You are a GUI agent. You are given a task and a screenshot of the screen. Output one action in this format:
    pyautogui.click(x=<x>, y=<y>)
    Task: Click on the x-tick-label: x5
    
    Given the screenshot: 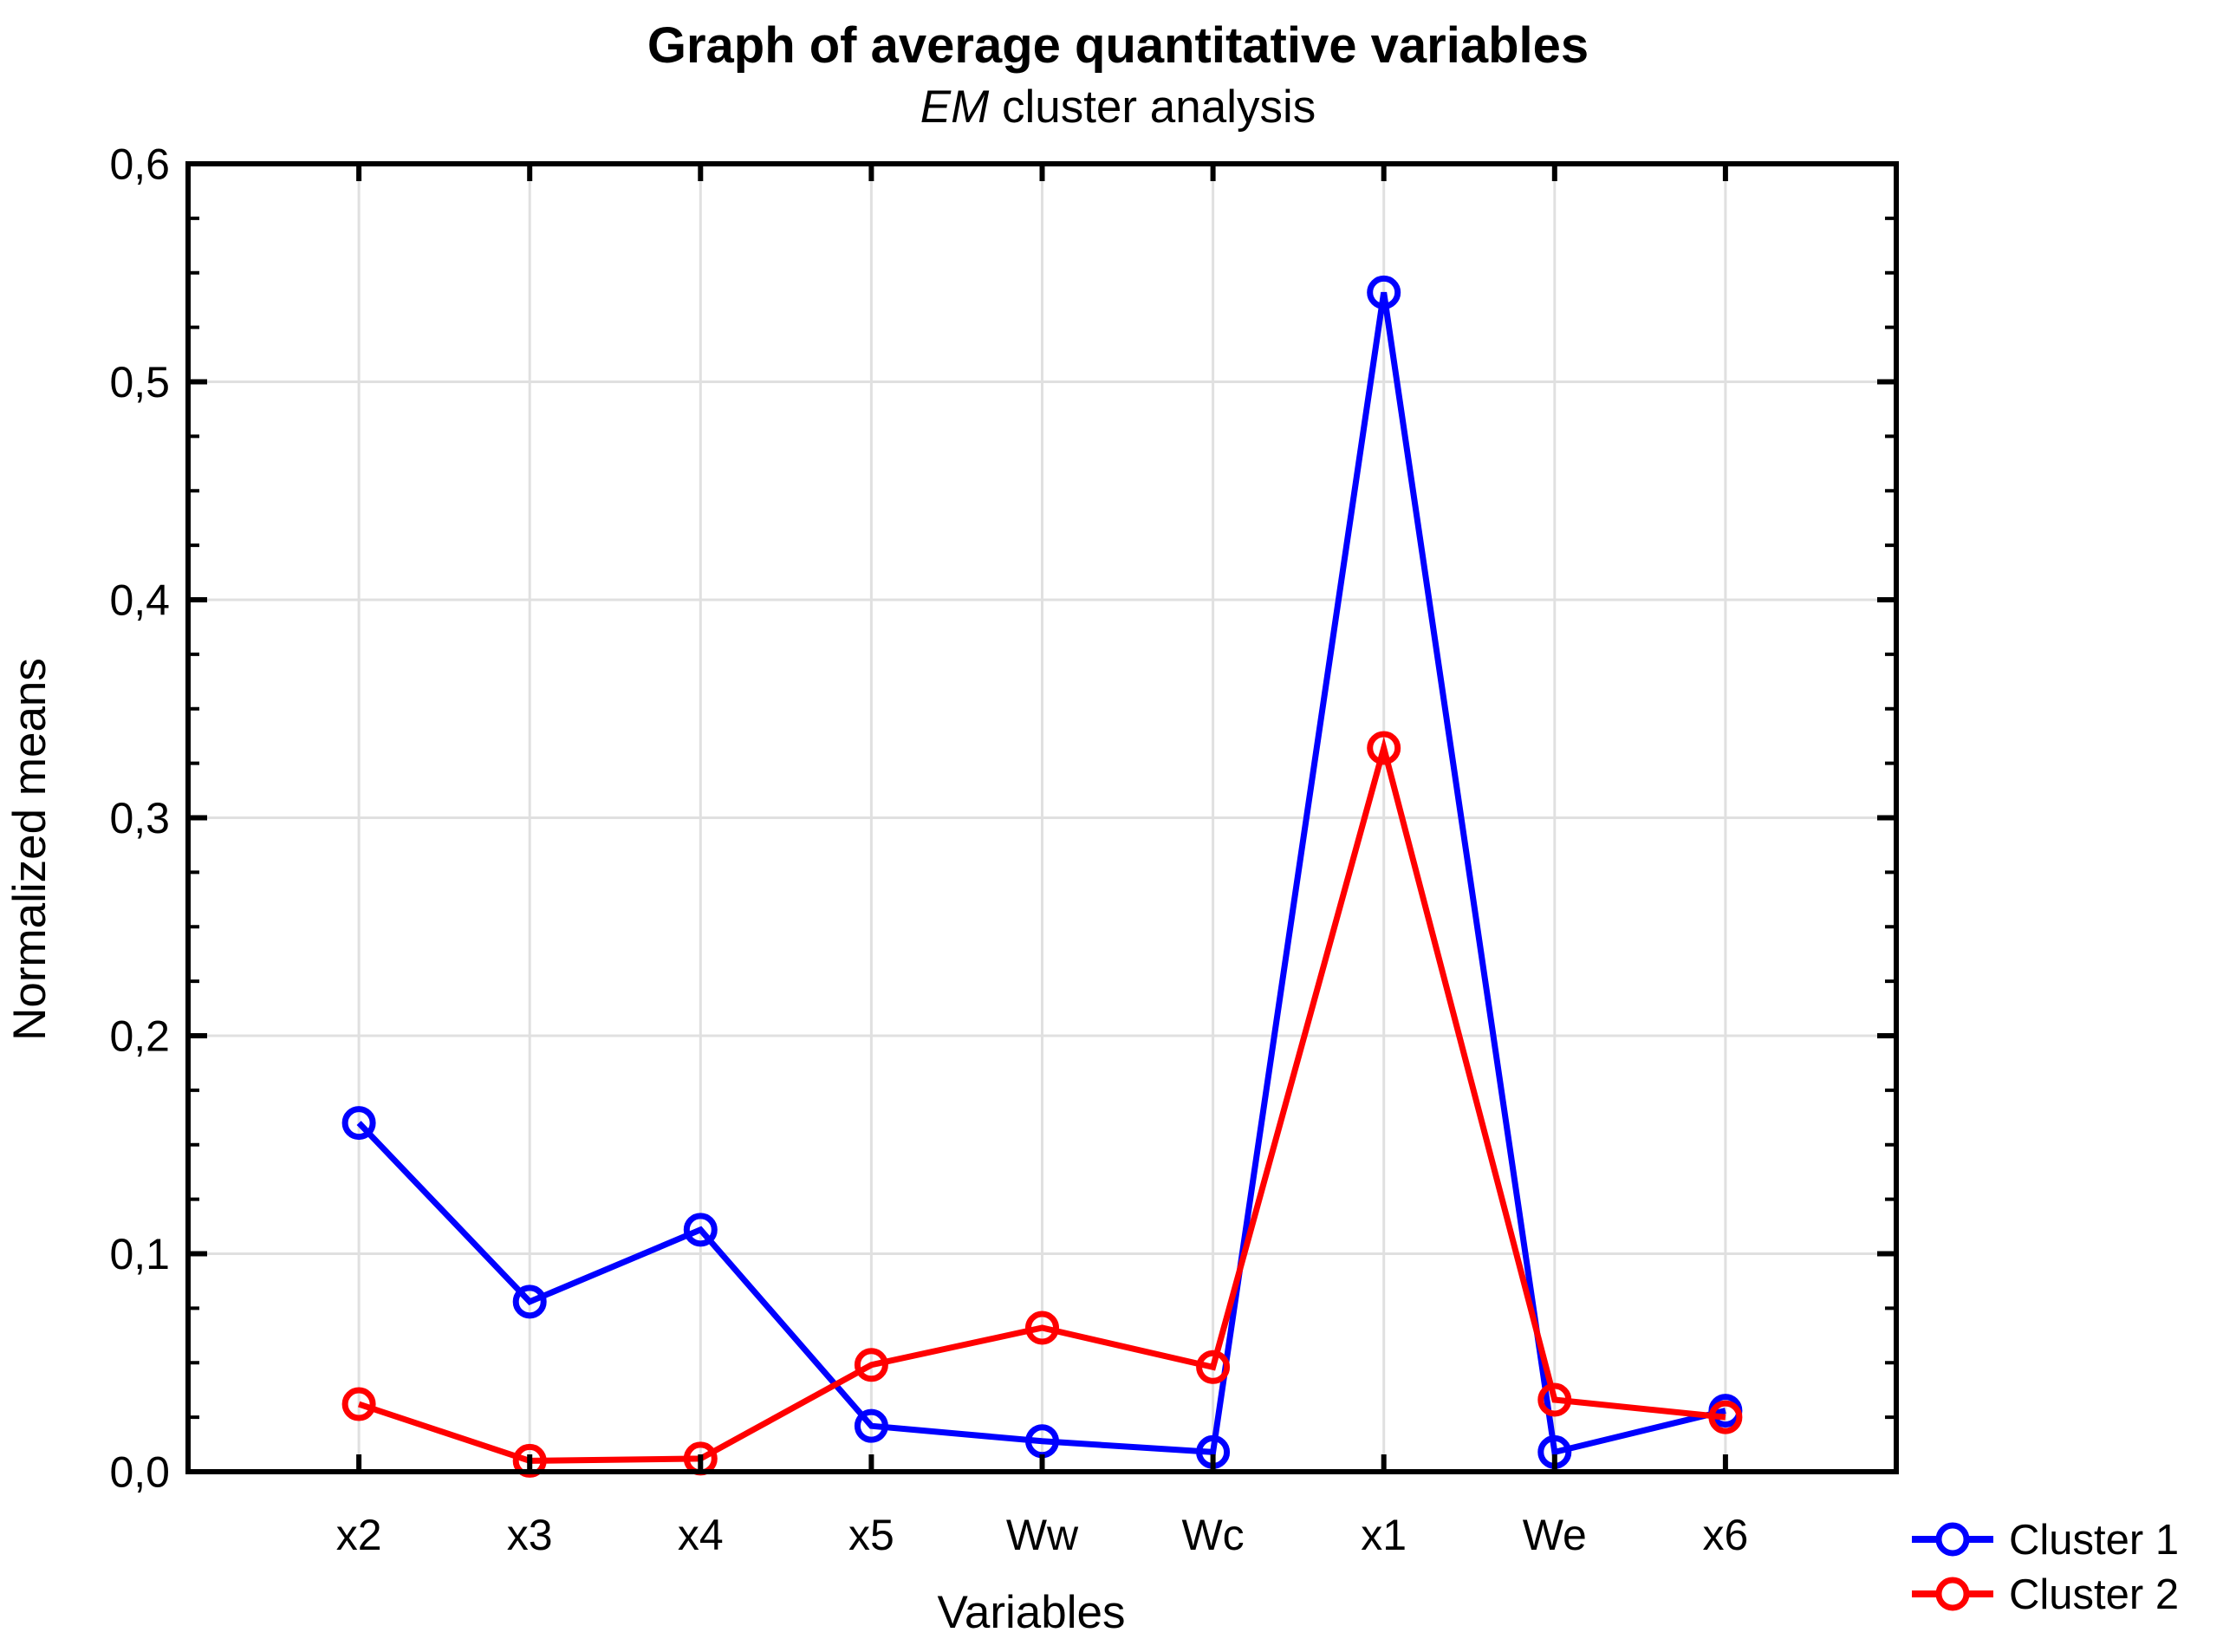 What is the action you would take?
    pyautogui.click(x=871, y=1535)
    